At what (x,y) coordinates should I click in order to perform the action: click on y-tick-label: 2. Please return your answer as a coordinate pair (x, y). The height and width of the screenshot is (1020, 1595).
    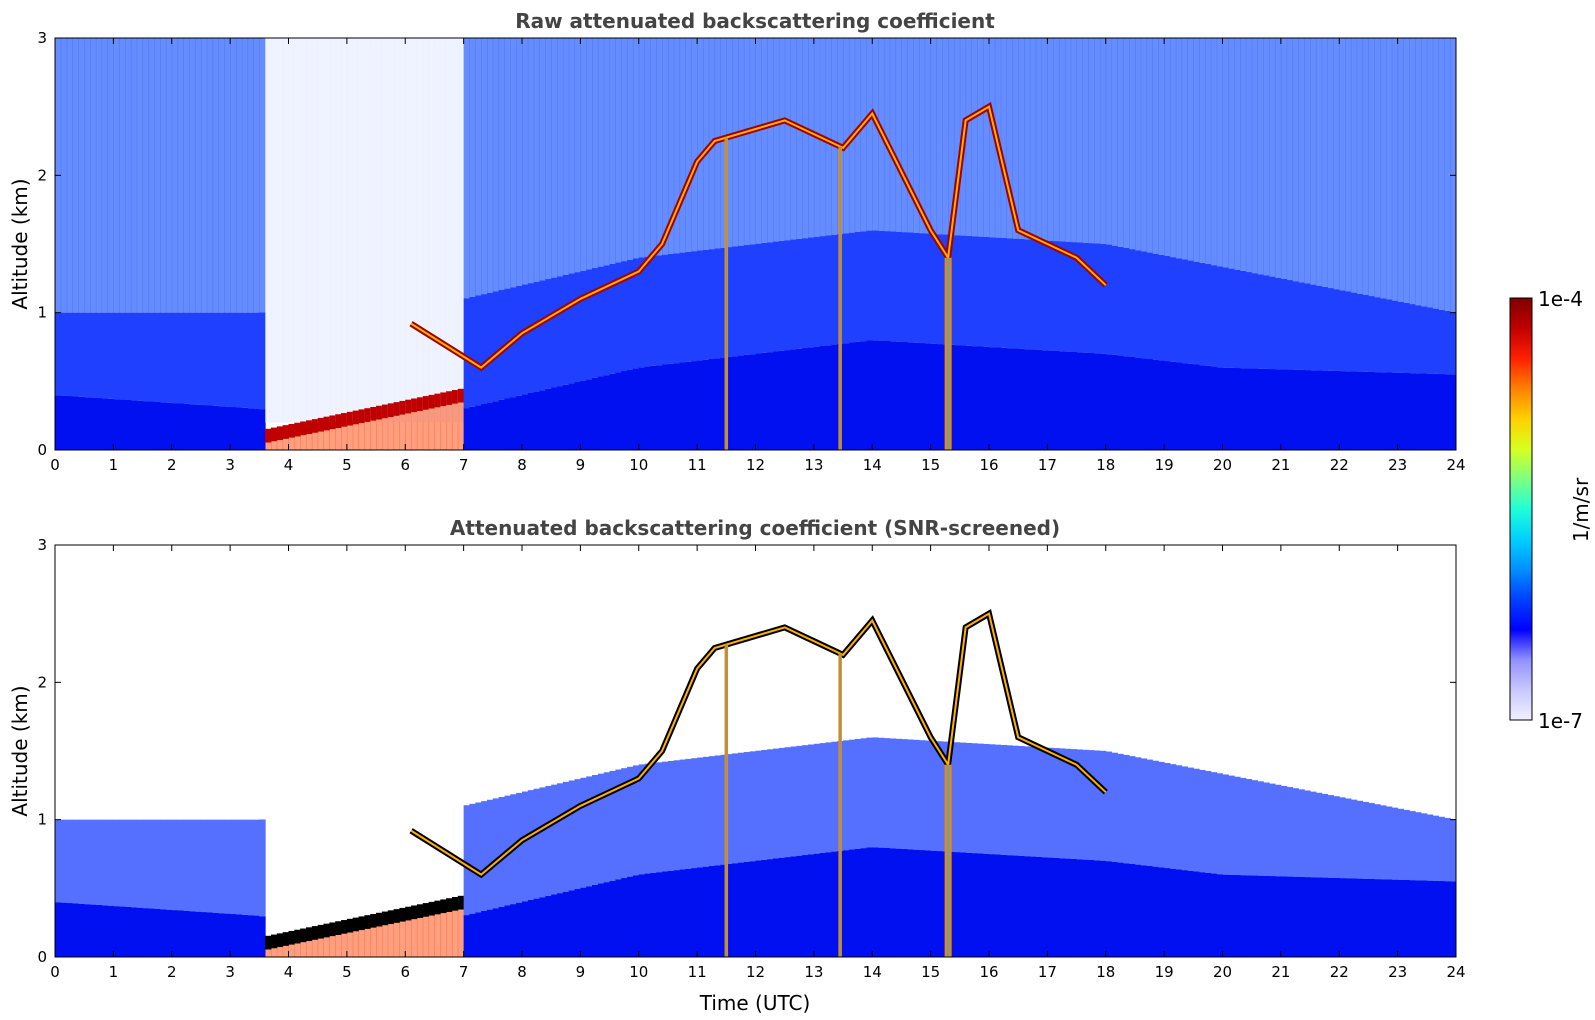
    Looking at the image, I should click on (42, 175).